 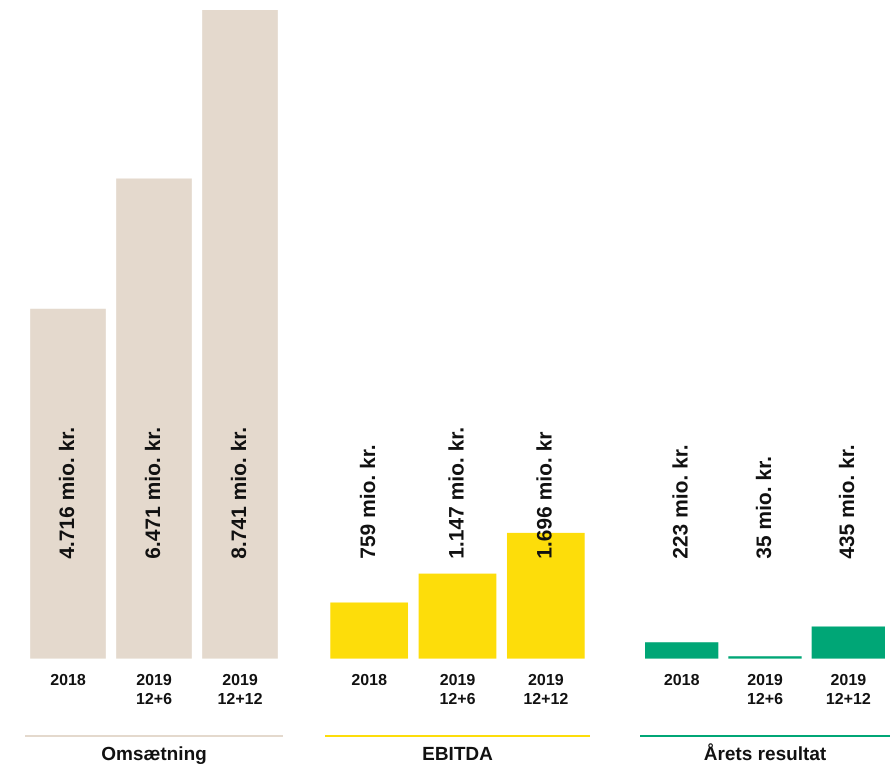 What do you see at coordinates (456, 492) in the screenshot?
I see `data-label: 1.147 mio. kr.` at bounding box center [456, 492].